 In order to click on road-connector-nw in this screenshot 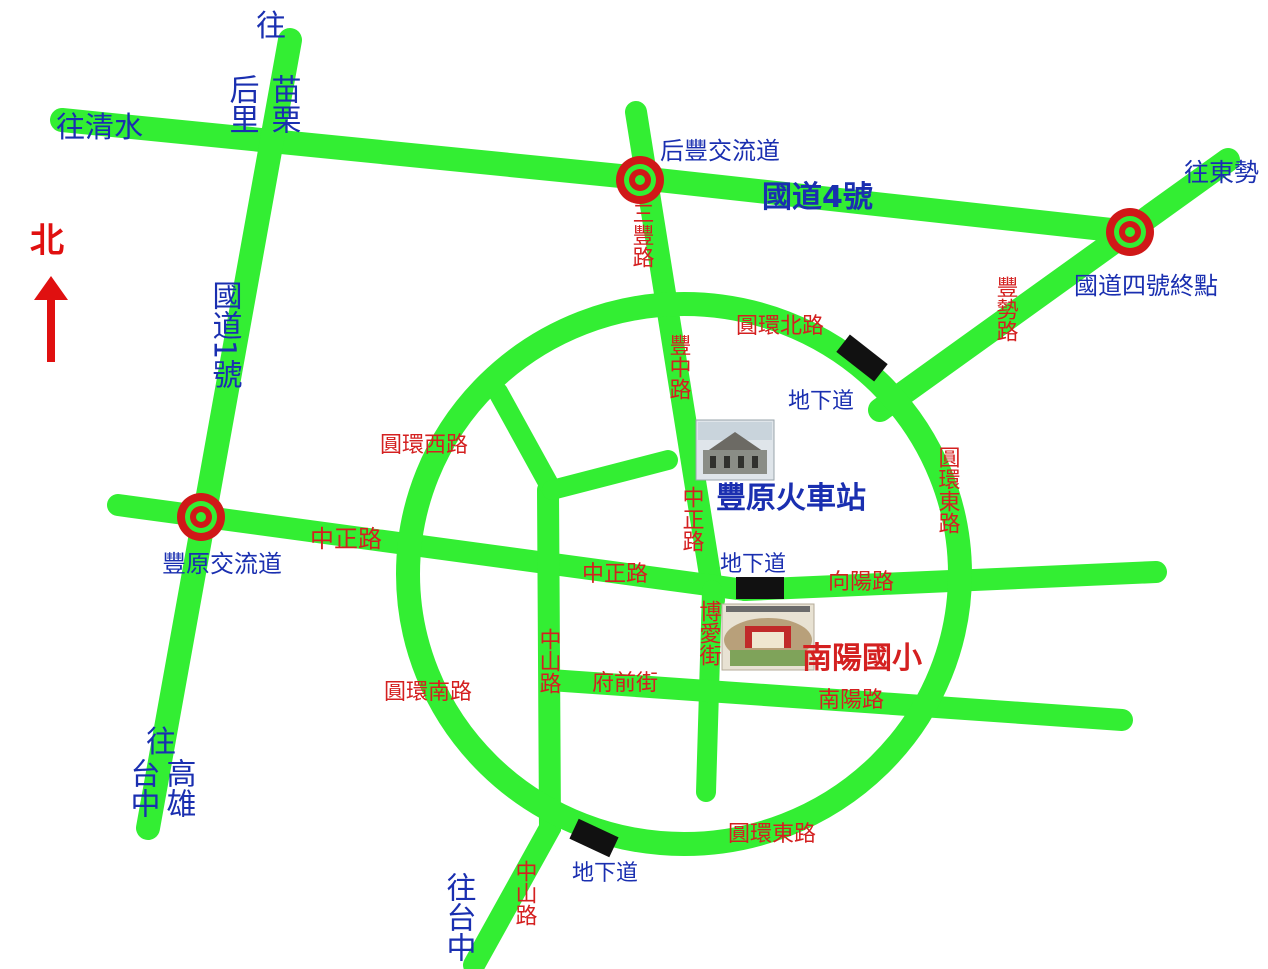, I will do `click(525, 441)`.